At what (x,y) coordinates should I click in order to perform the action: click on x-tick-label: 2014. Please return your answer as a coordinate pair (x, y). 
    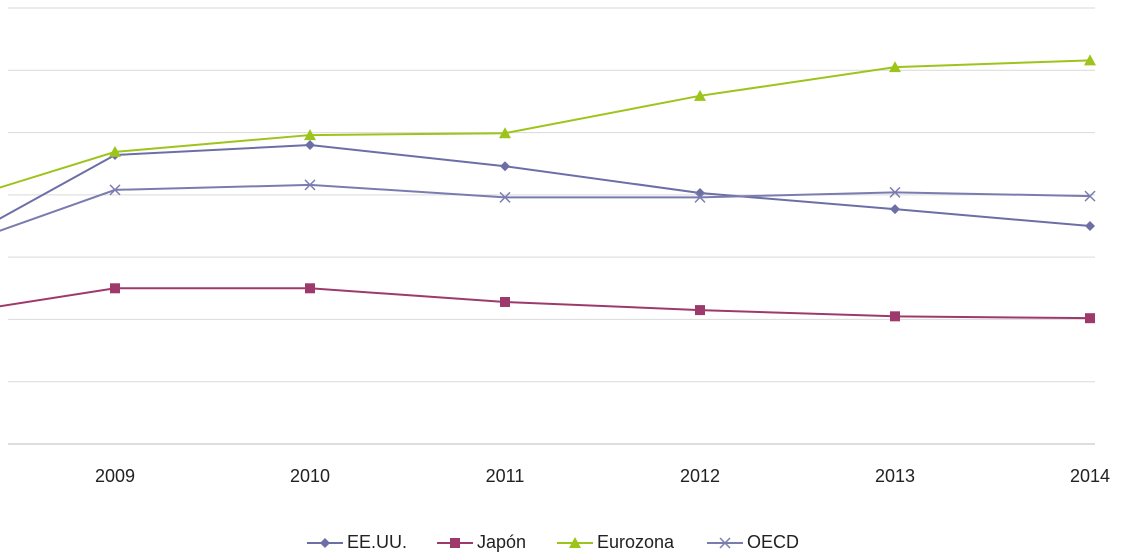
    Looking at the image, I should click on (1090, 476).